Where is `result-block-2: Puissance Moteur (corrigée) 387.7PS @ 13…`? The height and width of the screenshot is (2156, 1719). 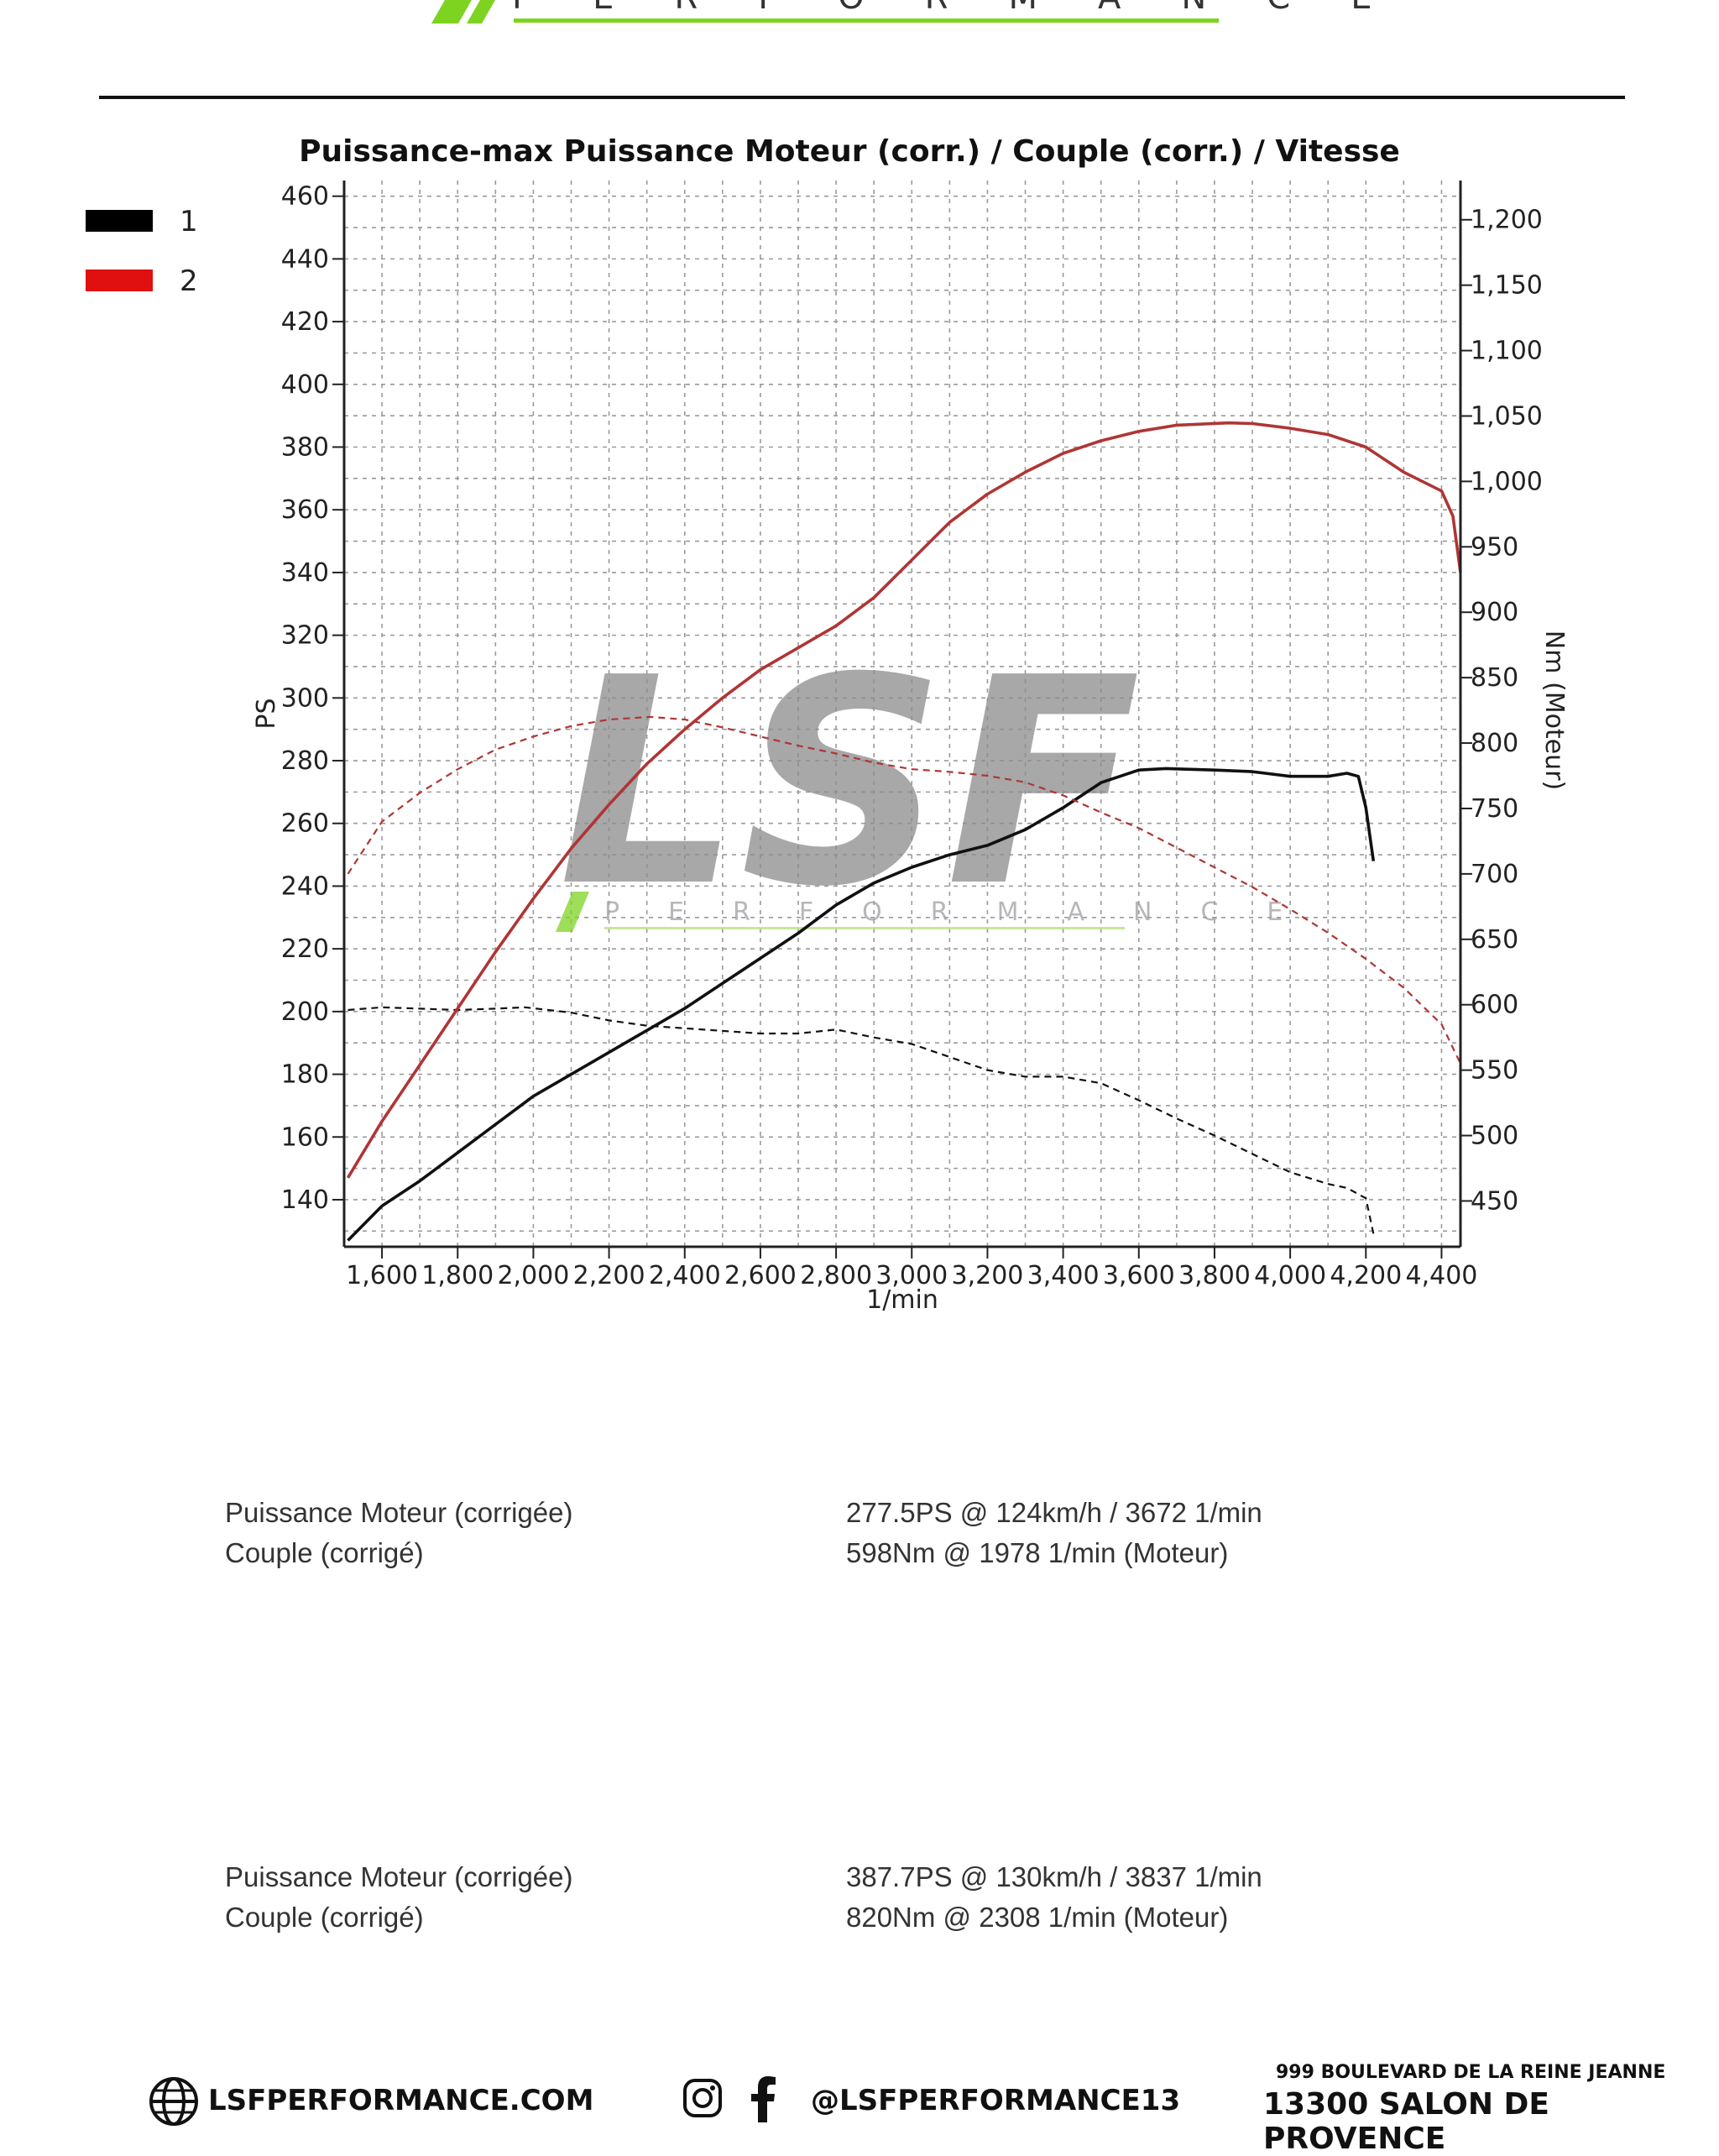 result-block-2: Puissance Moteur (corrigée) 387.7PS @ 13… is located at coordinates (854, 1897).